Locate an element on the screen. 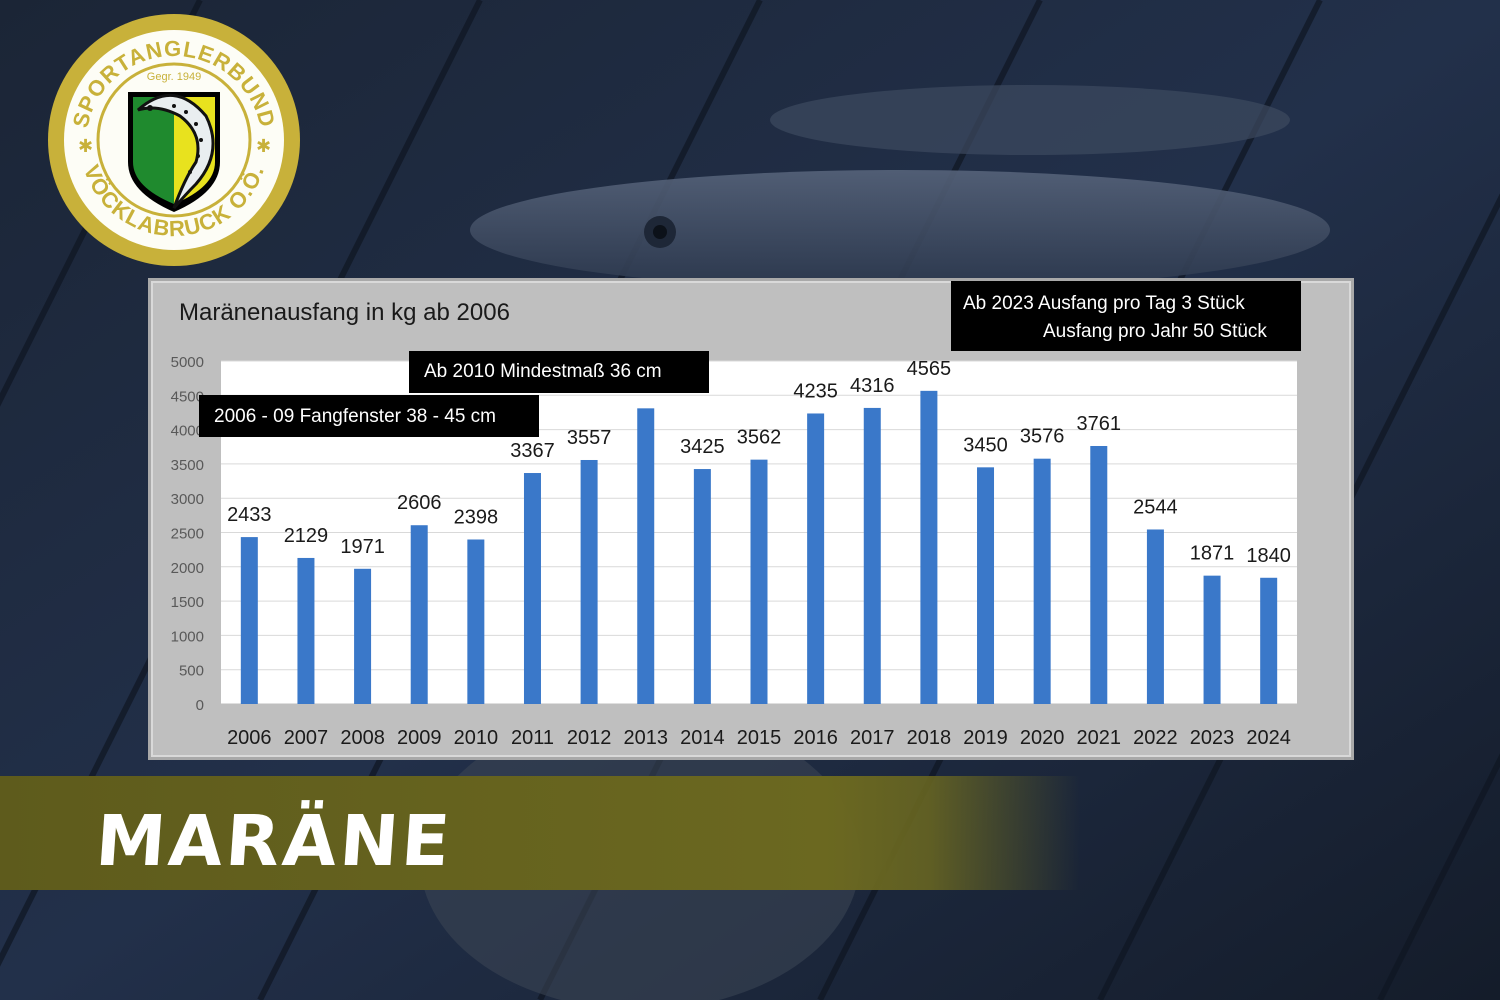 Image resolution: width=1500 pixels, height=1000 pixels. title-banner is located at coordinates (750, 833).